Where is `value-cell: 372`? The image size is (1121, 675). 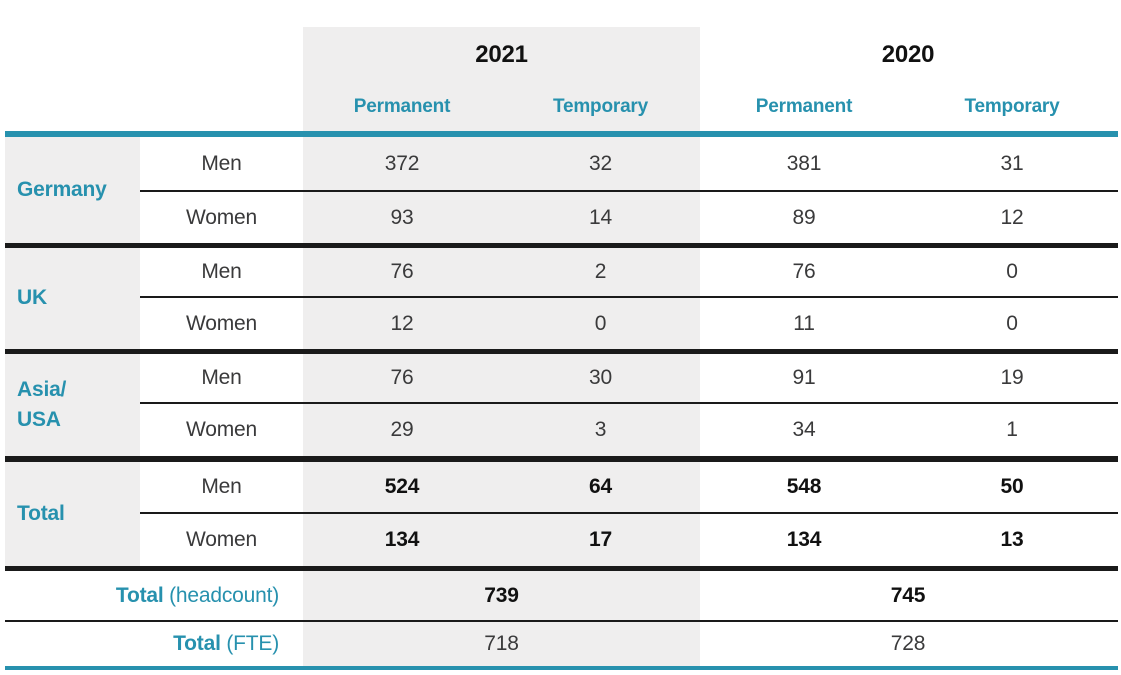 value-cell: 372 is located at coordinates (402, 163).